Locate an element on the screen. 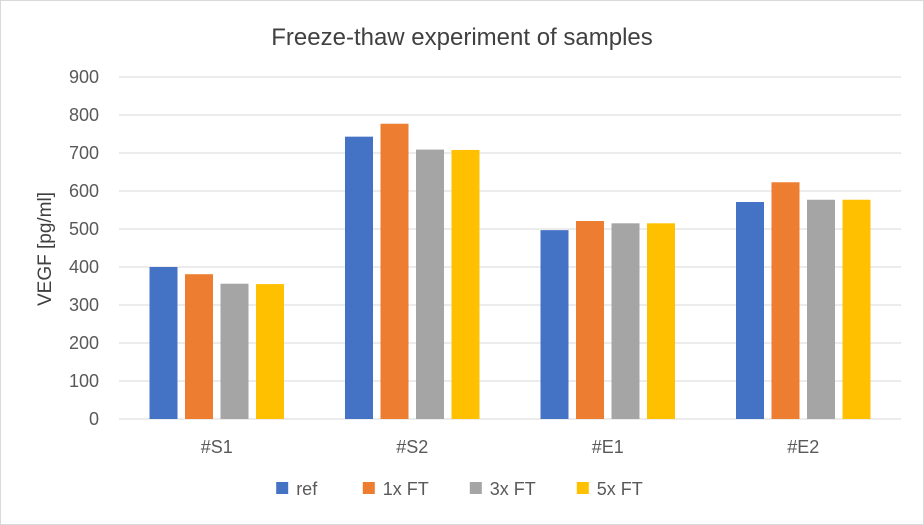 The image size is (924, 525). legend-label: 3x FT is located at coordinates (513, 489).